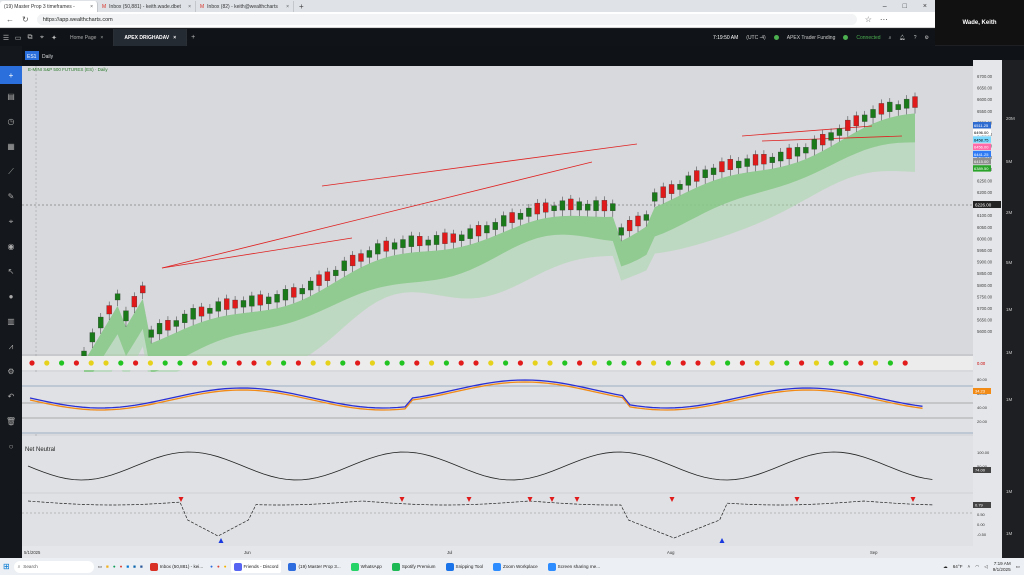 The height and width of the screenshot is (575, 1024). I want to click on file-explorer-icon: ■, so click(107, 566).